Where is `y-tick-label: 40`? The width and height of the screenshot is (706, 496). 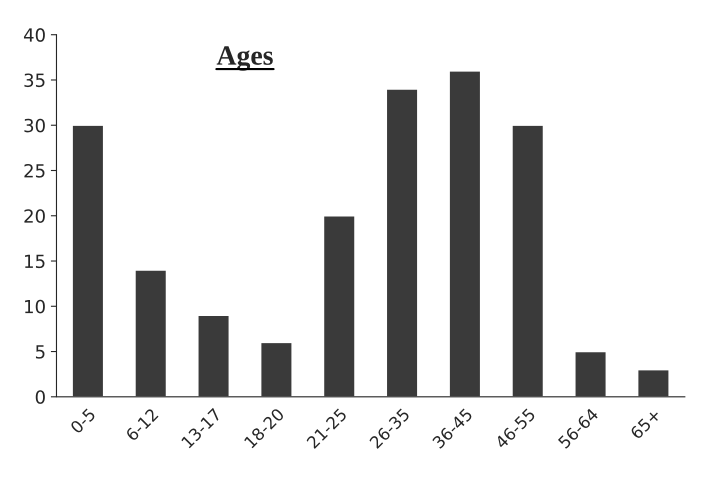 y-tick-label: 40 is located at coordinates (34, 35).